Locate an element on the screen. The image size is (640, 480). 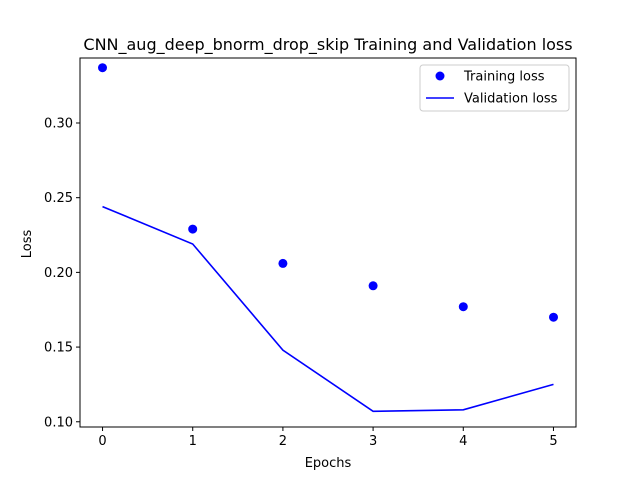
y-tick-label: 0.15 is located at coordinates (58, 348).